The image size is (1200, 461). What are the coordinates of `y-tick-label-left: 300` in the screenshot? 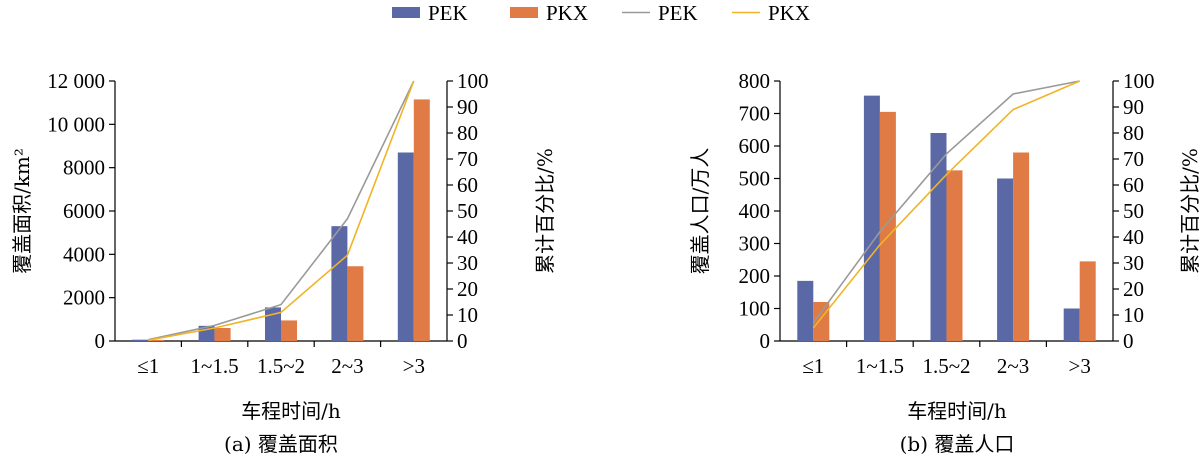 It's located at (755, 244).